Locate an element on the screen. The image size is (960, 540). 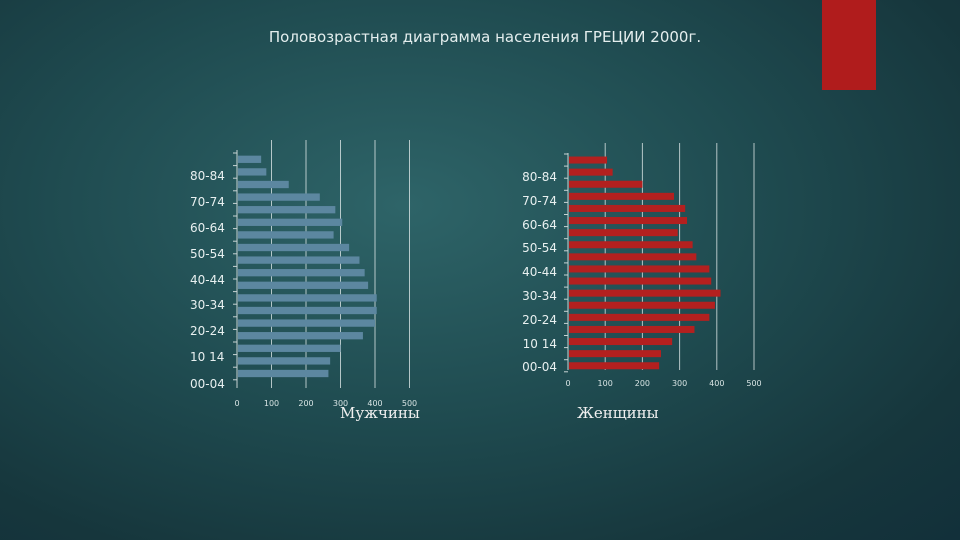
female-caption: Женщины is located at coordinates (618, 413).